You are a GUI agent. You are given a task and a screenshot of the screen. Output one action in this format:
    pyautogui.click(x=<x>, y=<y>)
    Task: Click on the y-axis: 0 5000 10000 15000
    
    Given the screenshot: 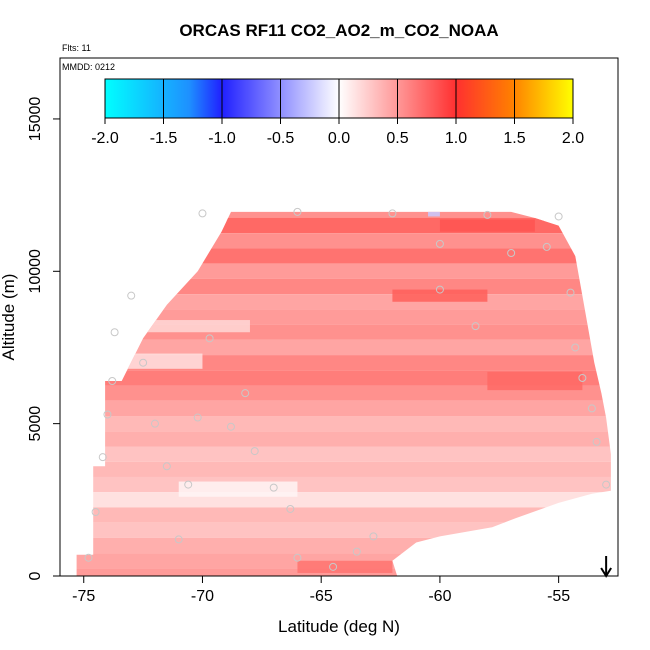 What is the action you would take?
    pyautogui.click(x=43, y=338)
    